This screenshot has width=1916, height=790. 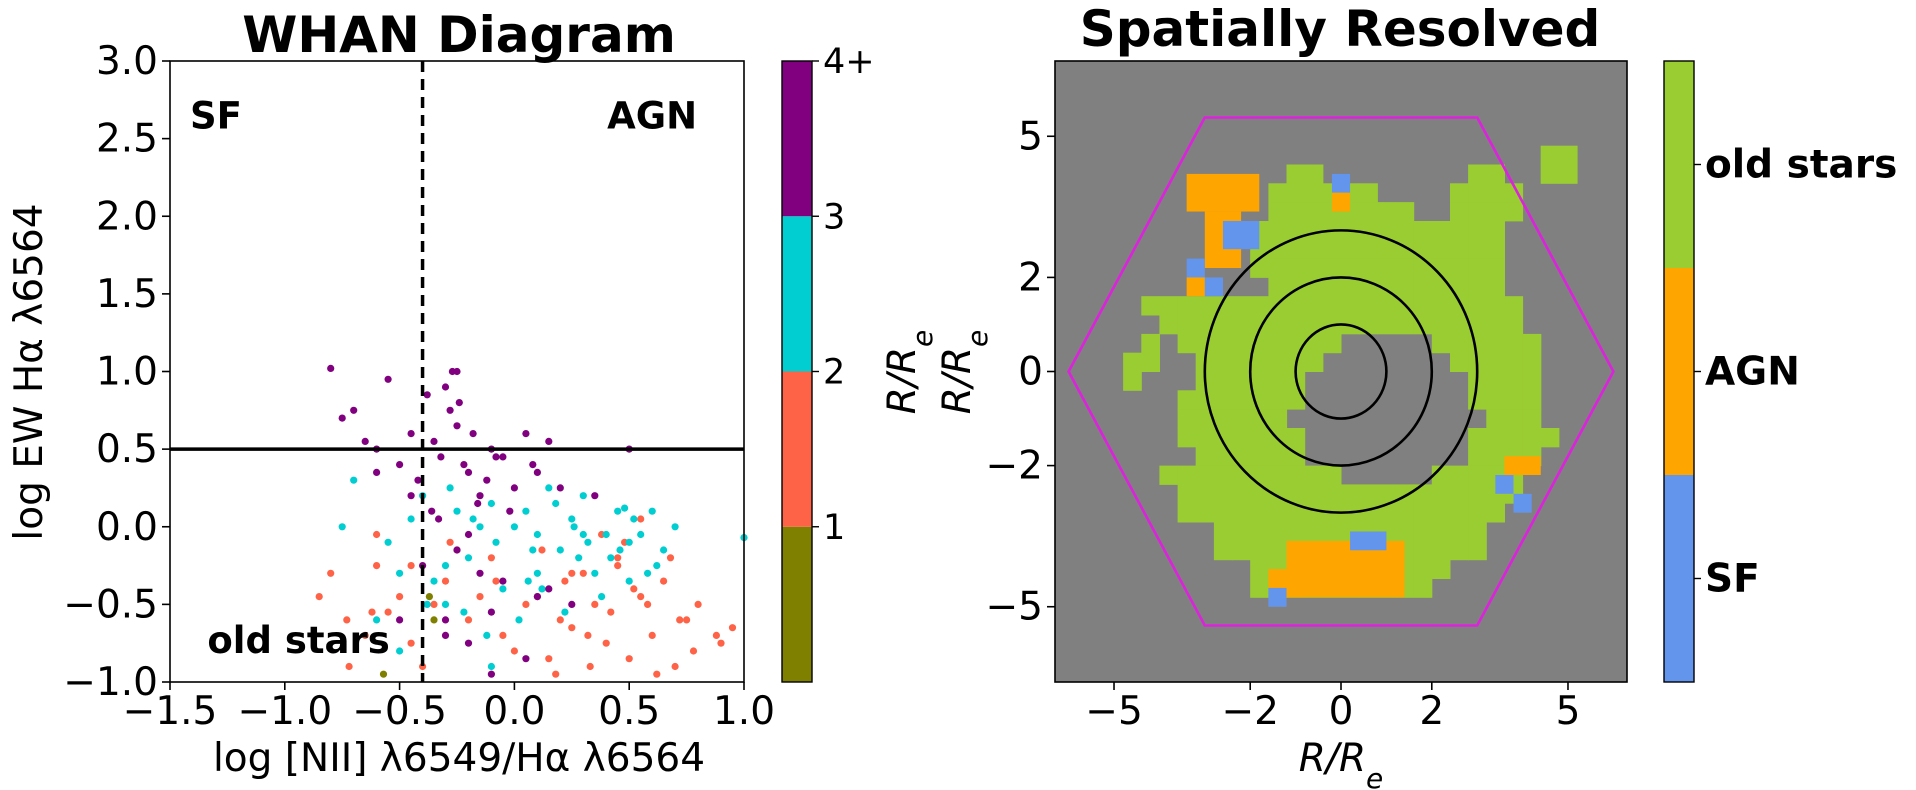 I want to click on spatial-map-cells, so click(x=1350, y=376).